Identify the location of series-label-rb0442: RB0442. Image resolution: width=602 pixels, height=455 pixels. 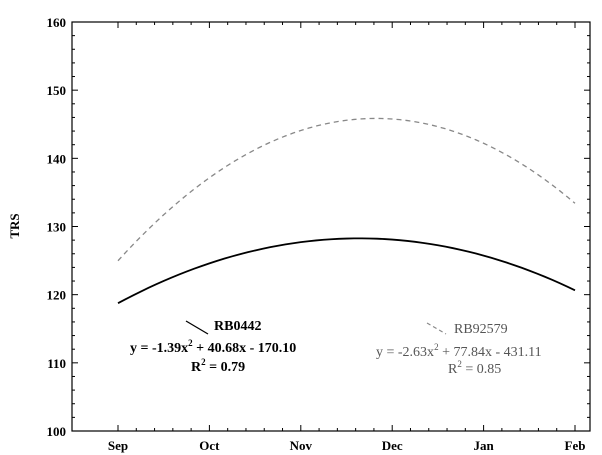
(237, 326).